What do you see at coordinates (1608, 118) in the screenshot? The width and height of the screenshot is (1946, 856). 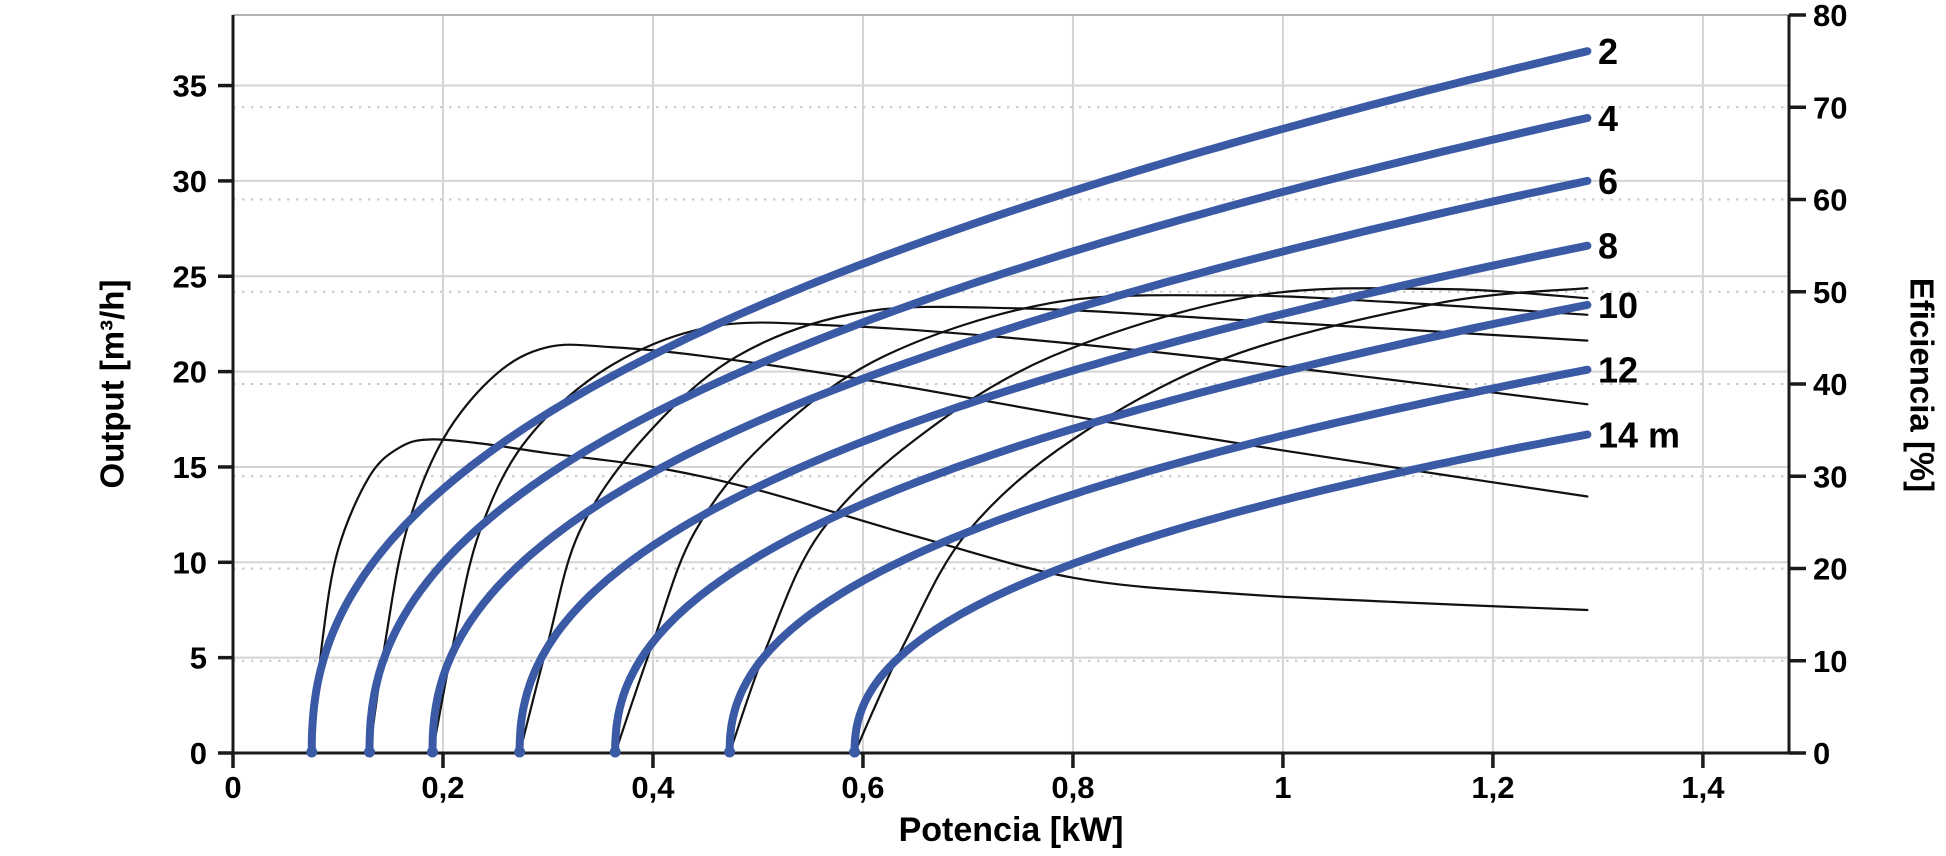 I see `curve-label-4m: 4` at bounding box center [1608, 118].